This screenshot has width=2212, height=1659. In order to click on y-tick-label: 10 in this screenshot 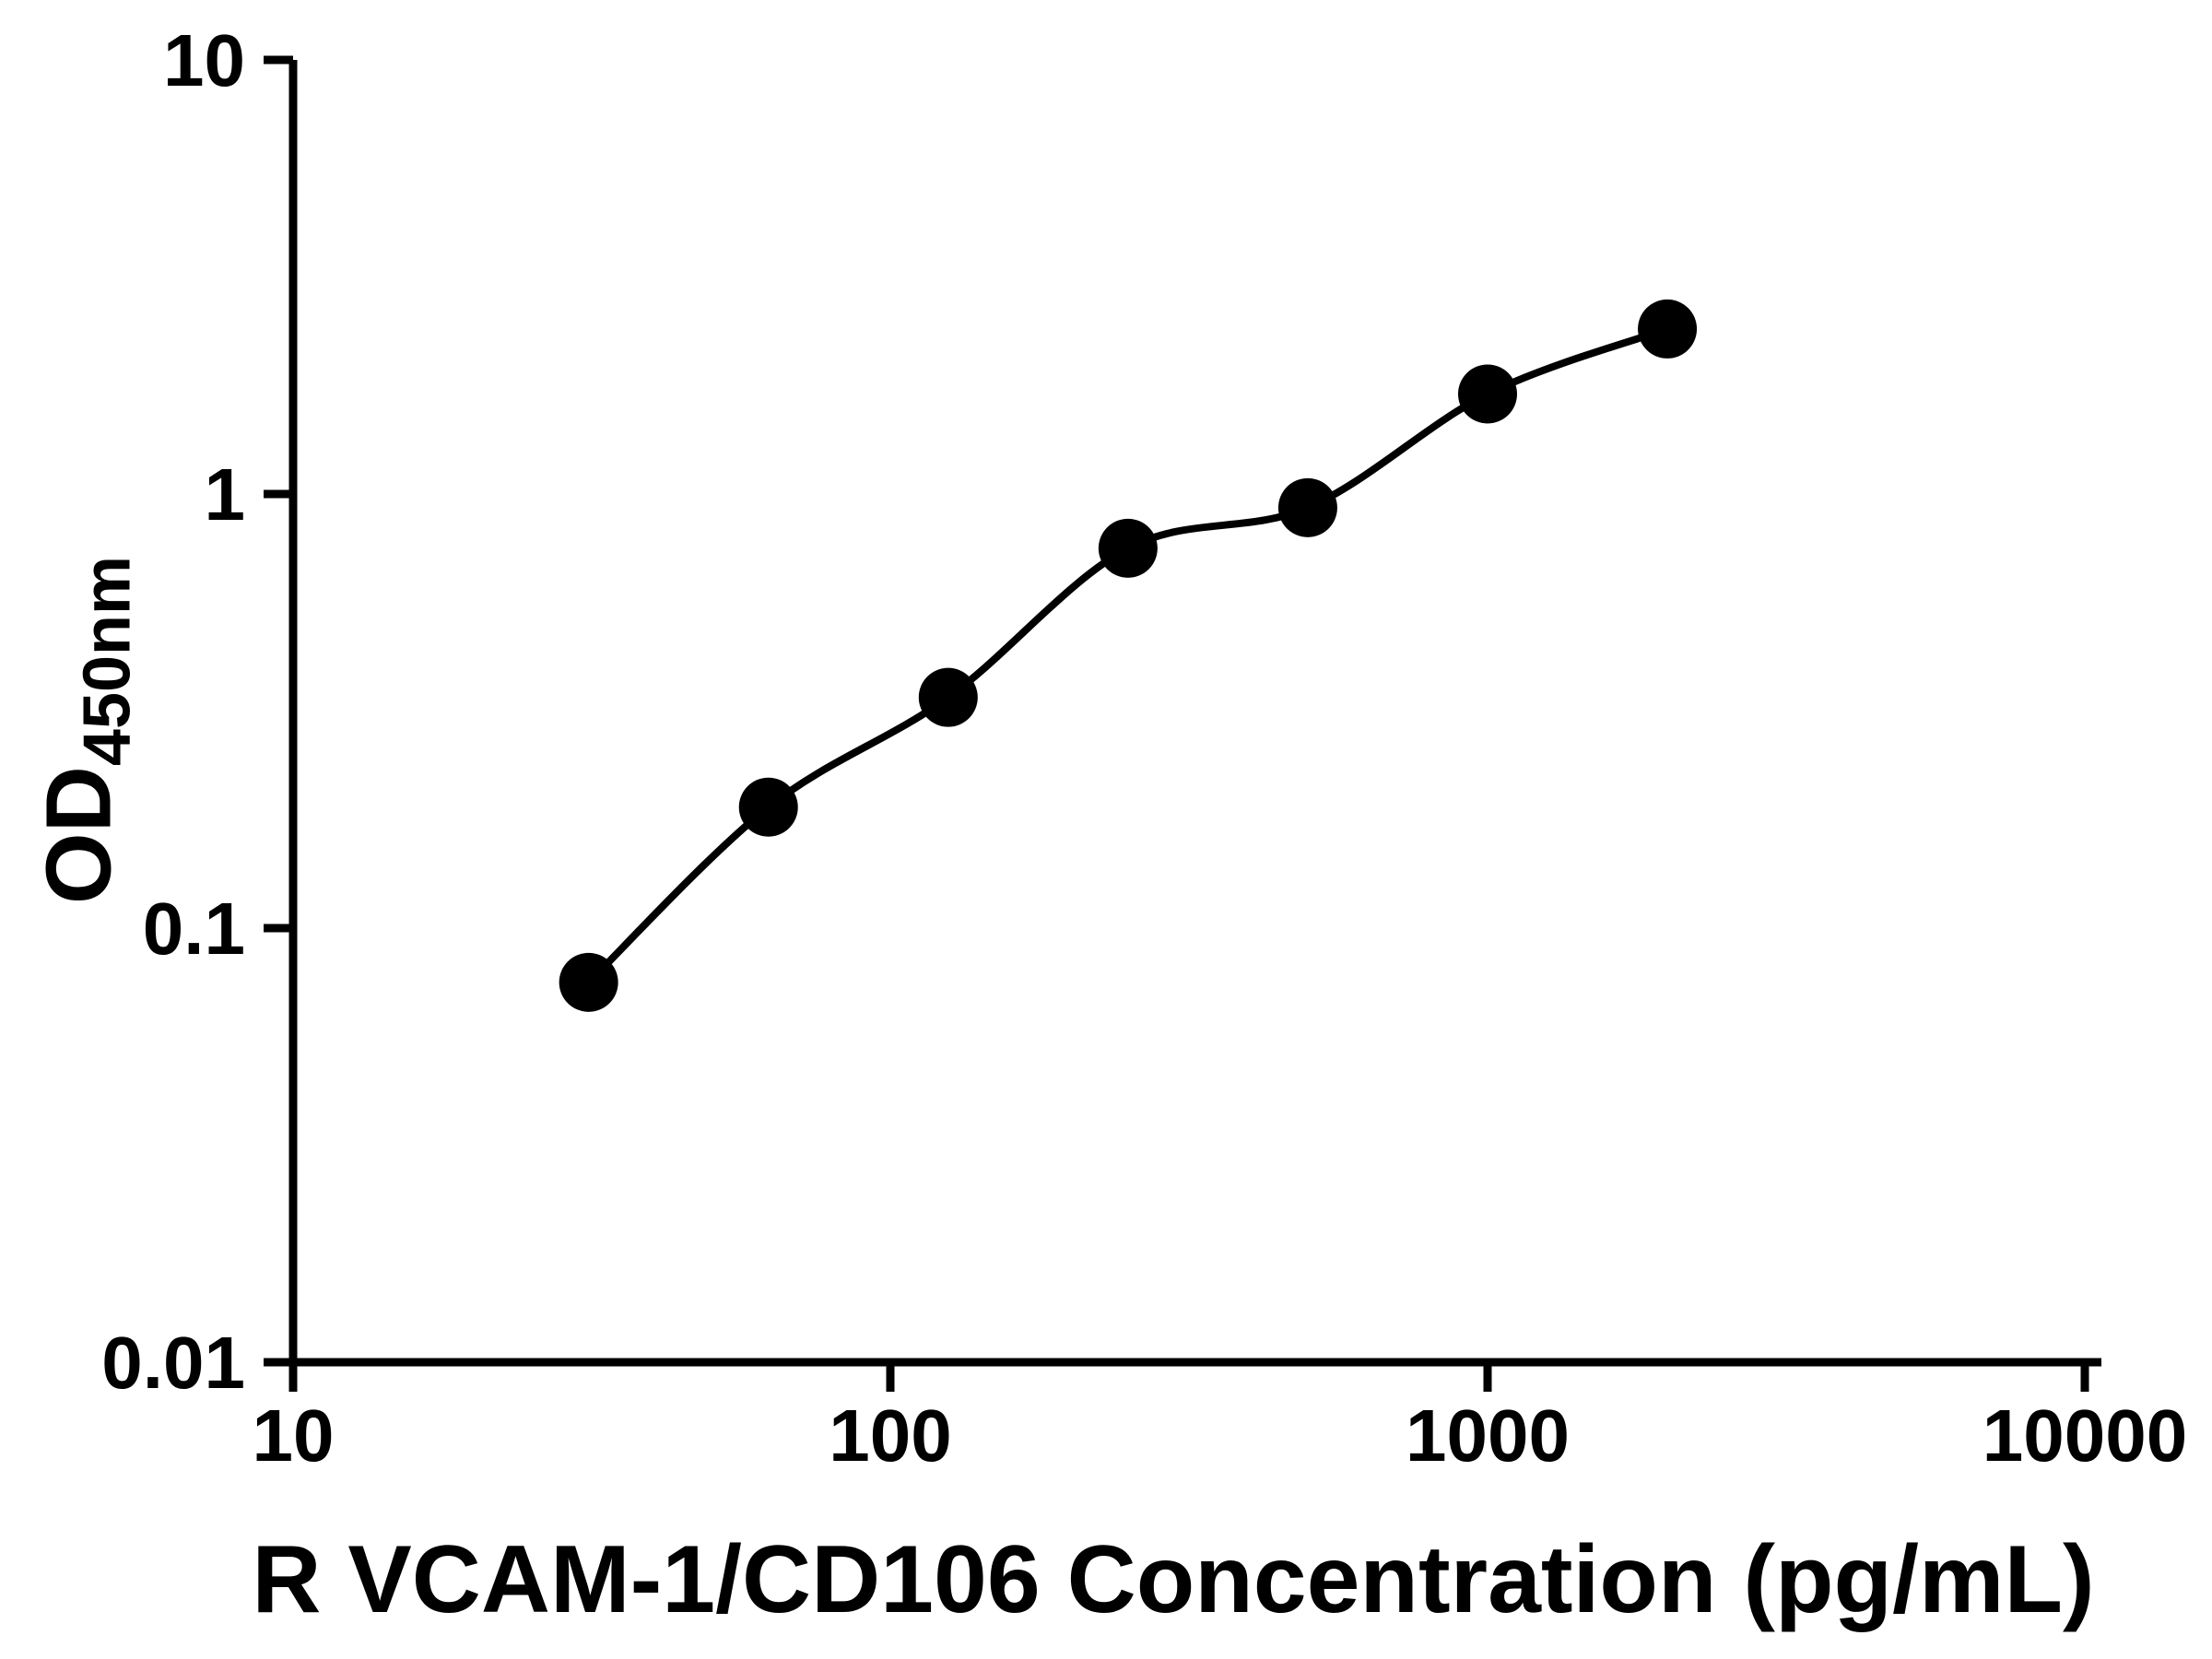, I will do `click(204, 60)`.